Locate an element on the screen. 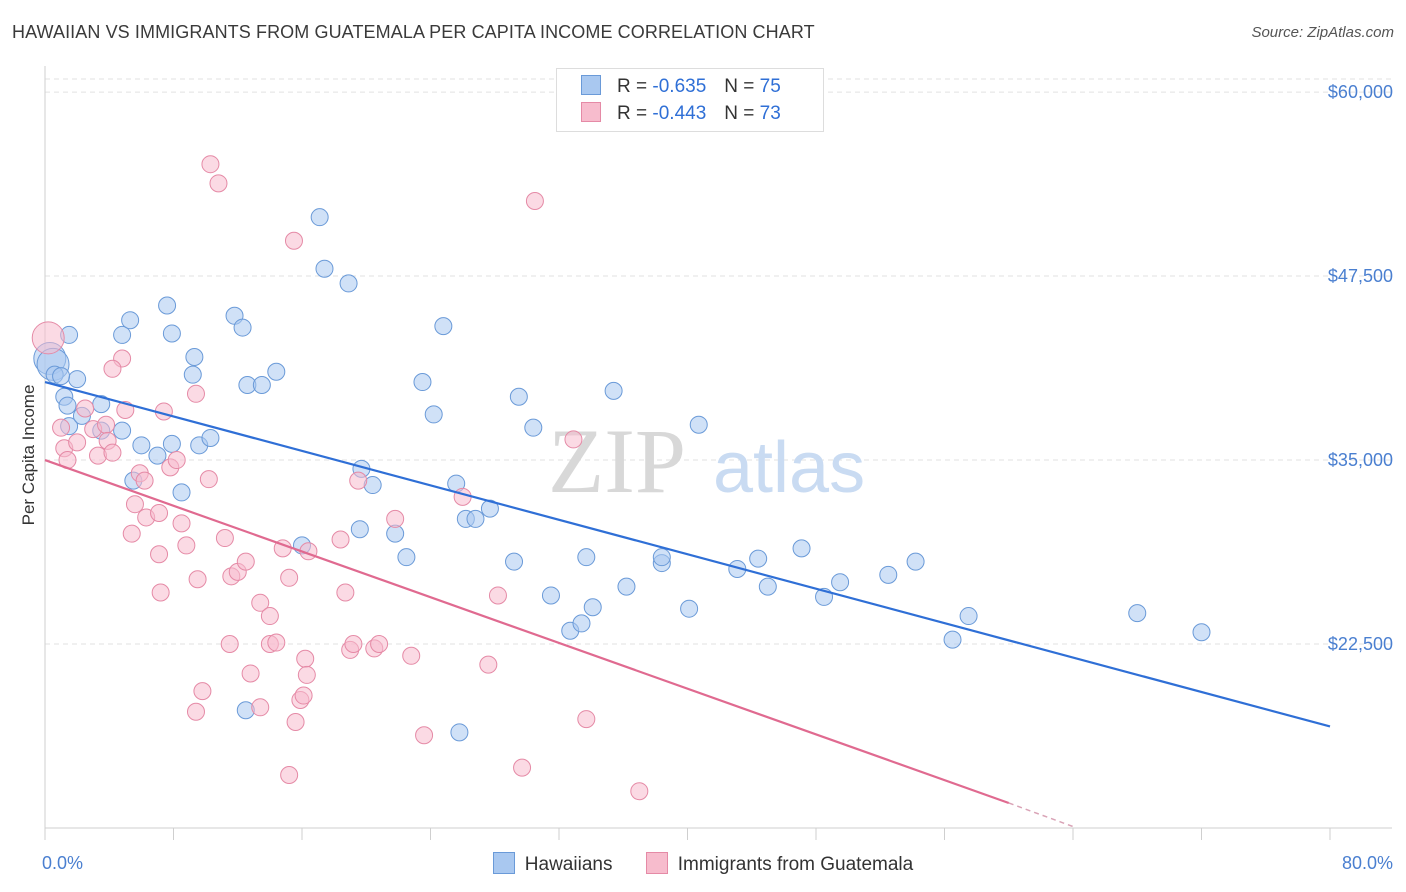 The width and height of the screenshot is (1406, 892). legend-n-label: N = is located at coordinates (739, 86).